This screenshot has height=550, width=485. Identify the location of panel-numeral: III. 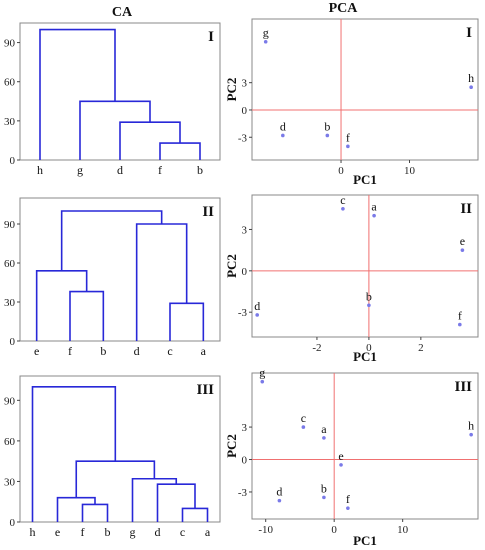
(205, 390).